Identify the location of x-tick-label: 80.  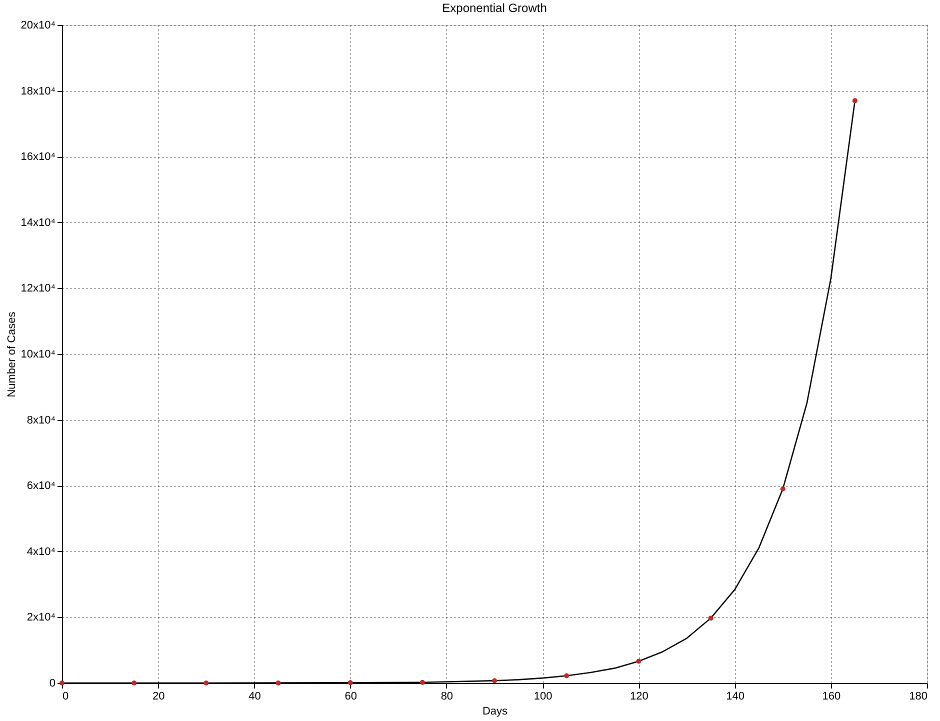
(447, 696).